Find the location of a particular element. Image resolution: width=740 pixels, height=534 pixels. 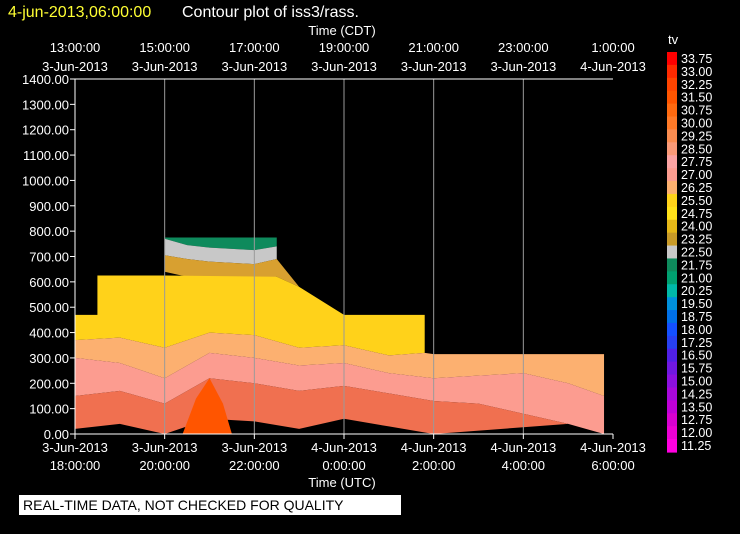

y-tick-label-0: 0.00 is located at coordinates (56, 434).